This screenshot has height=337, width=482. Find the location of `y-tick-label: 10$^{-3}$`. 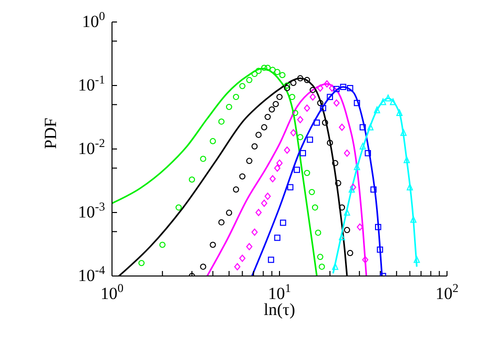

y-tick-label: 10$^{-3}$ is located at coordinates (91, 211).